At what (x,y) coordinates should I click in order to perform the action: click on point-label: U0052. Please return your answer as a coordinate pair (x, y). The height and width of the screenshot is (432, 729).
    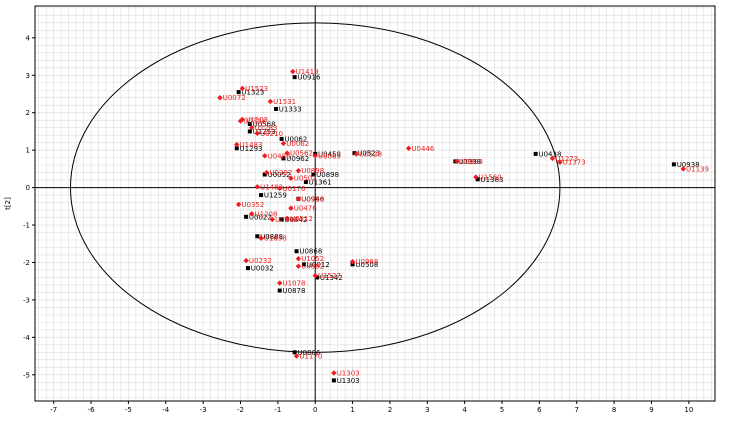
    Looking at the image, I should click on (279, 175).